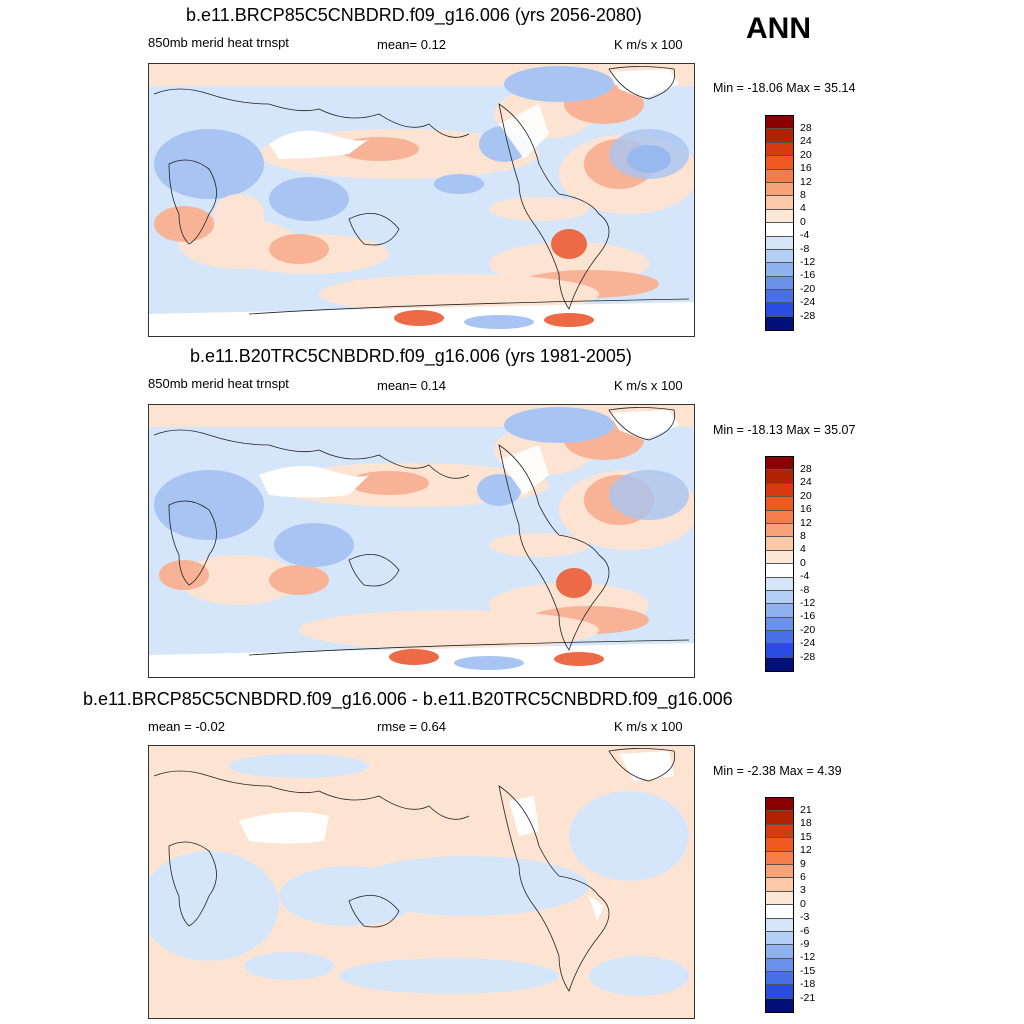 The width and height of the screenshot is (1024, 1024). What do you see at coordinates (805, 917) in the screenshot?
I see `colorbar-tick-label: -3` at bounding box center [805, 917].